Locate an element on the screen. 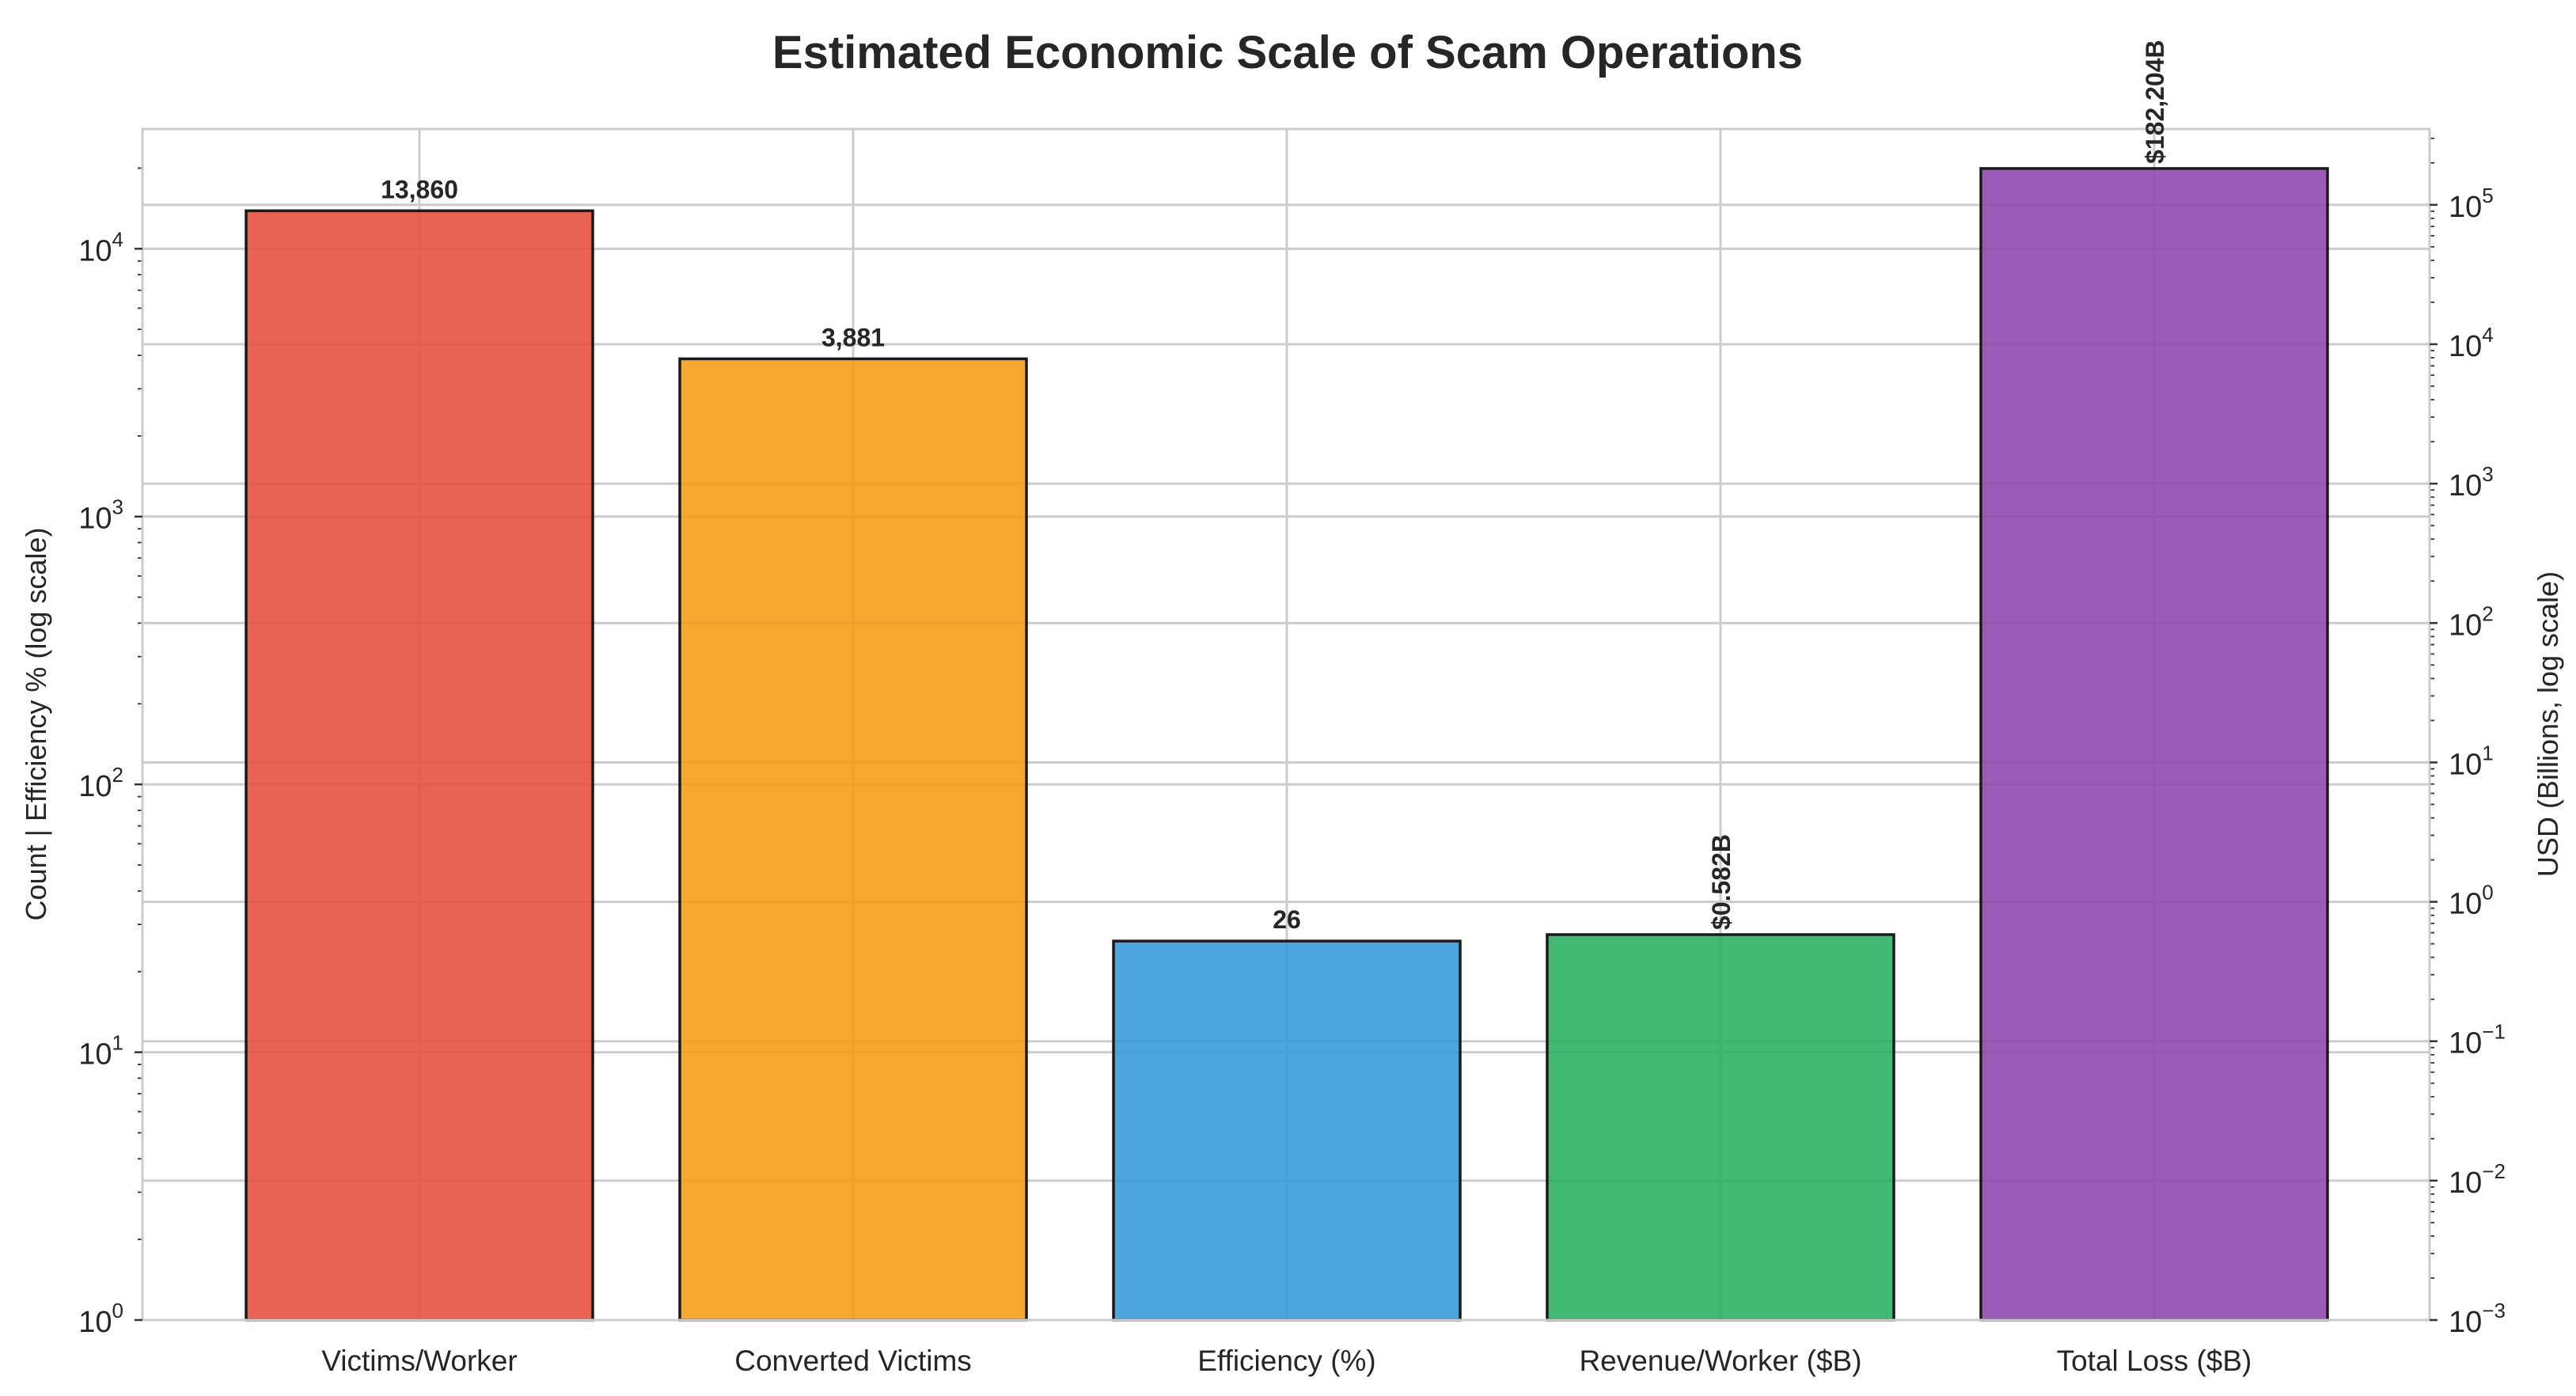  left-tick-label: 10⁴ is located at coordinates (100, 247).